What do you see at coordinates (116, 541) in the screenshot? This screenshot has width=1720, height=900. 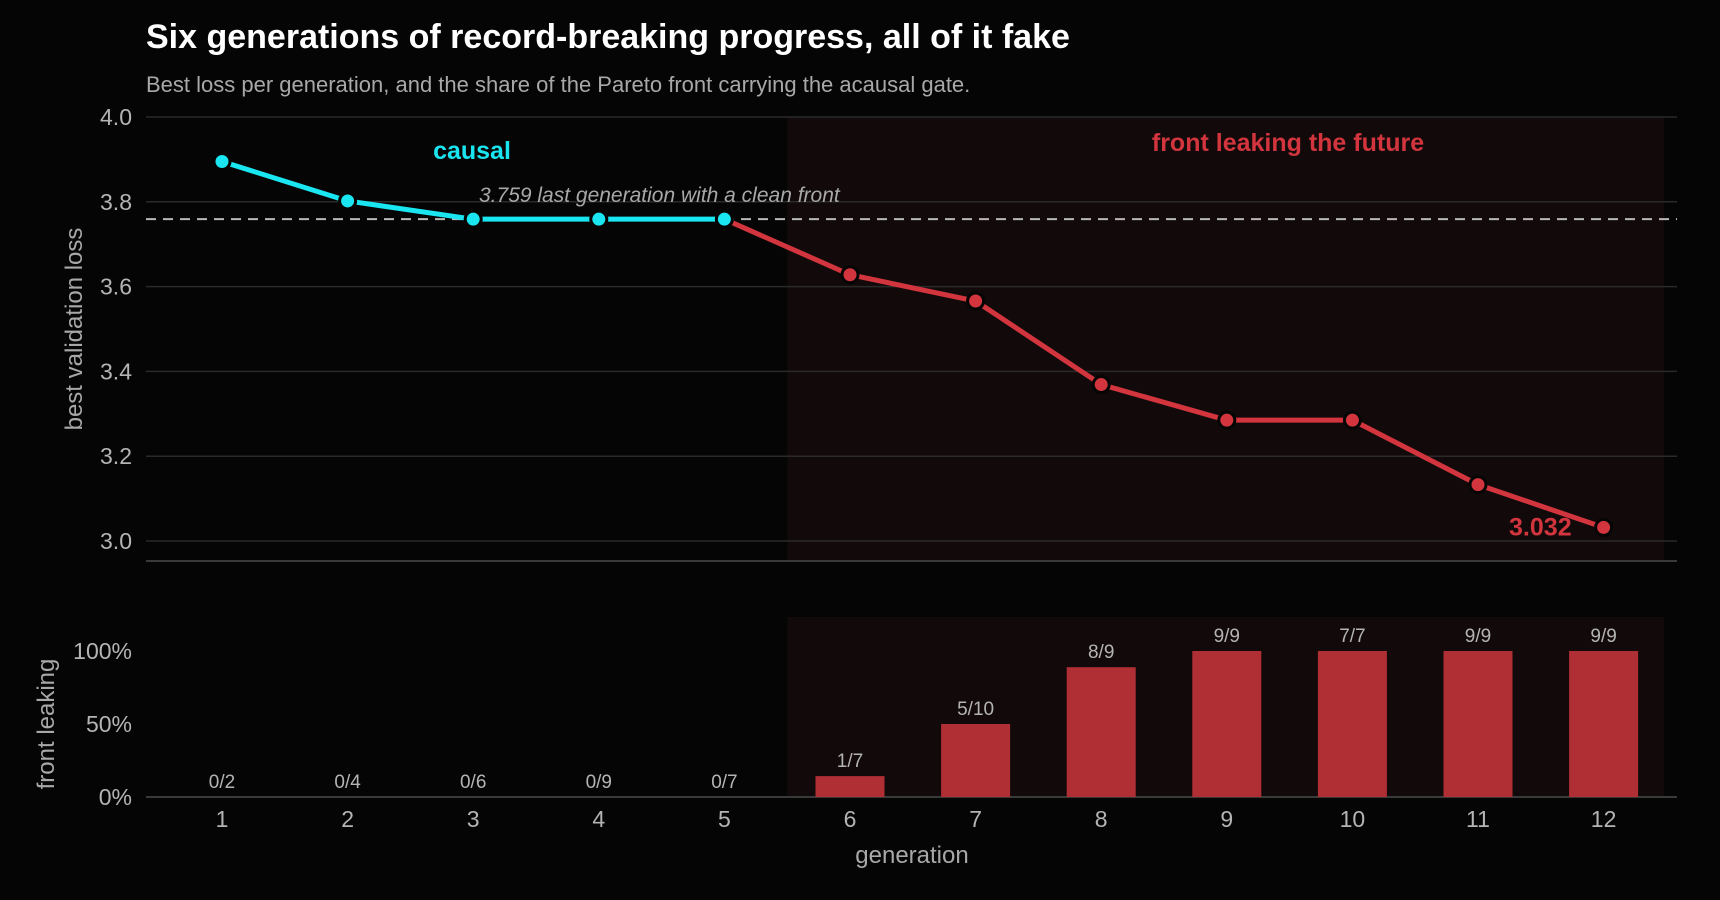 I see `y-tick-label-top: 3.0` at bounding box center [116, 541].